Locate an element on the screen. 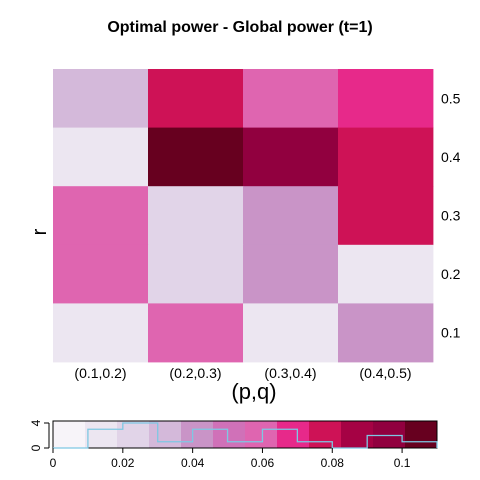  x-tick-label: (0.2,0.3) is located at coordinates (195, 373).